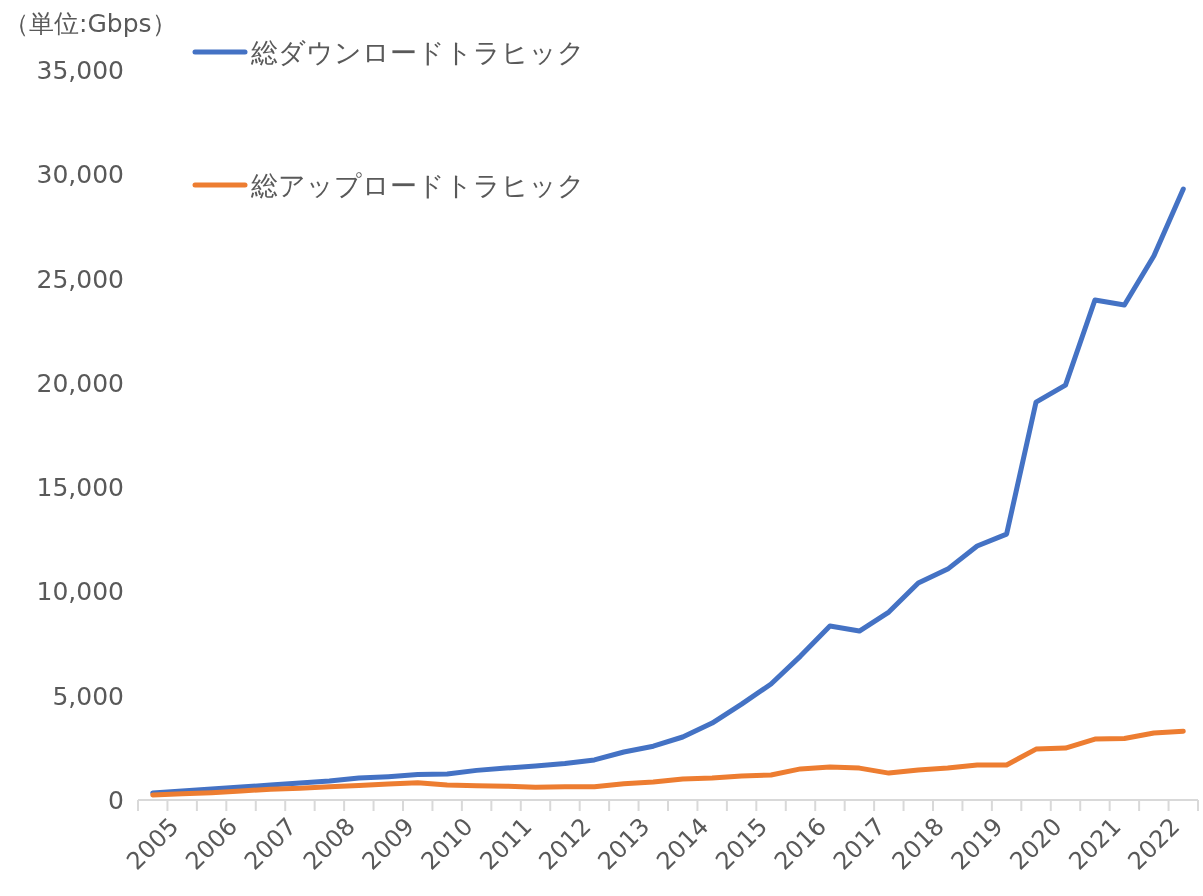 This screenshot has width=1203, height=896. I want to click on y-tick-label: 10,000, so click(80, 592).